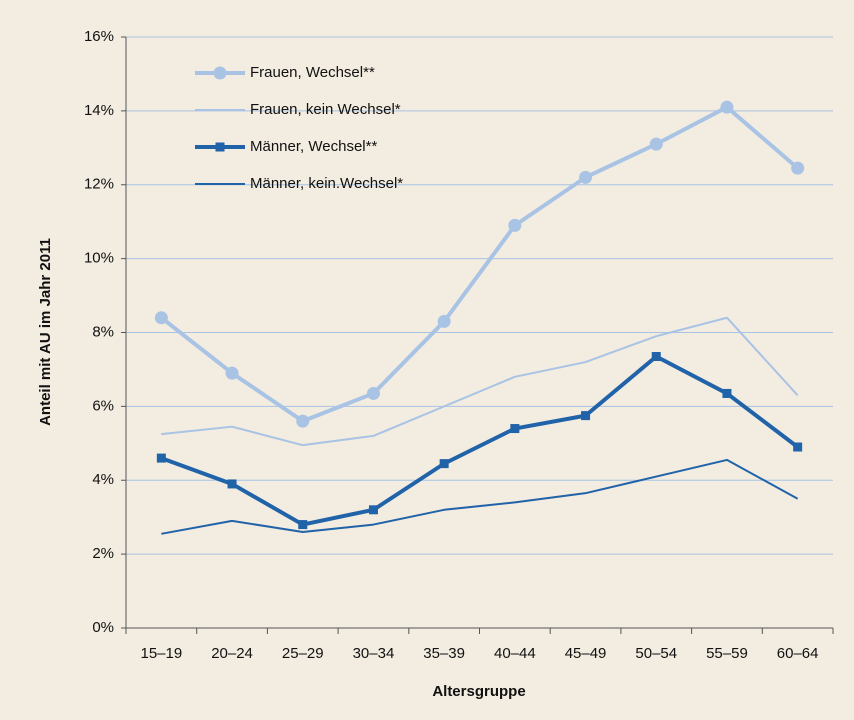 Image resolution: width=854 pixels, height=720 pixels. What do you see at coordinates (478, 691) in the screenshot?
I see `x-axis-label: Altersgruppe` at bounding box center [478, 691].